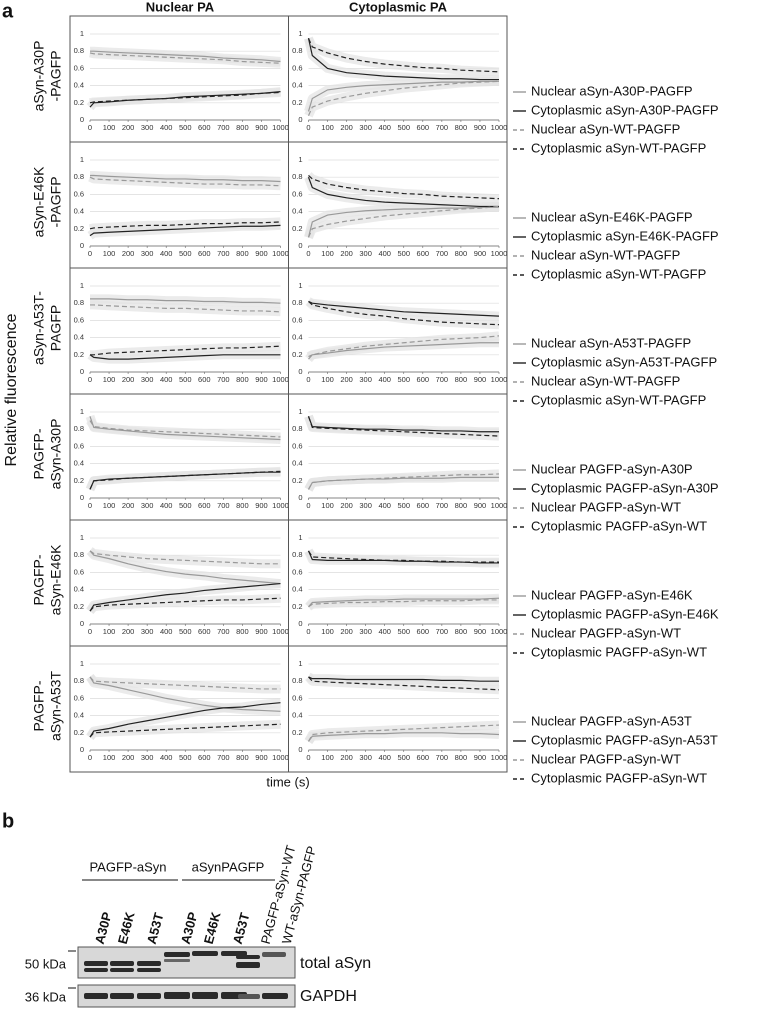 The width and height of the screenshot is (761, 1009). What do you see at coordinates (398, 7) in the screenshot?
I see `column-header: Cytoplasmic PA` at bounding box center [398, 7].